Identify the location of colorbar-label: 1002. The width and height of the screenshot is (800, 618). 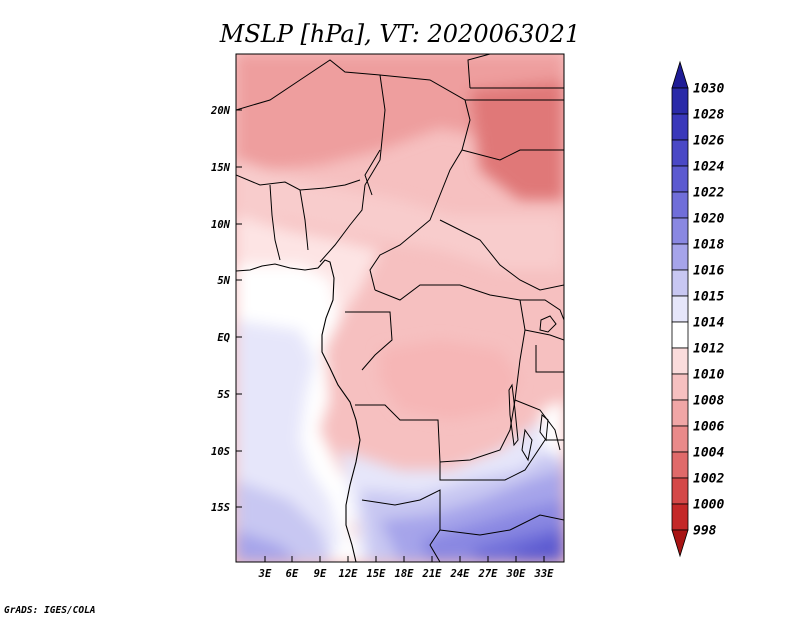
(708, 479).